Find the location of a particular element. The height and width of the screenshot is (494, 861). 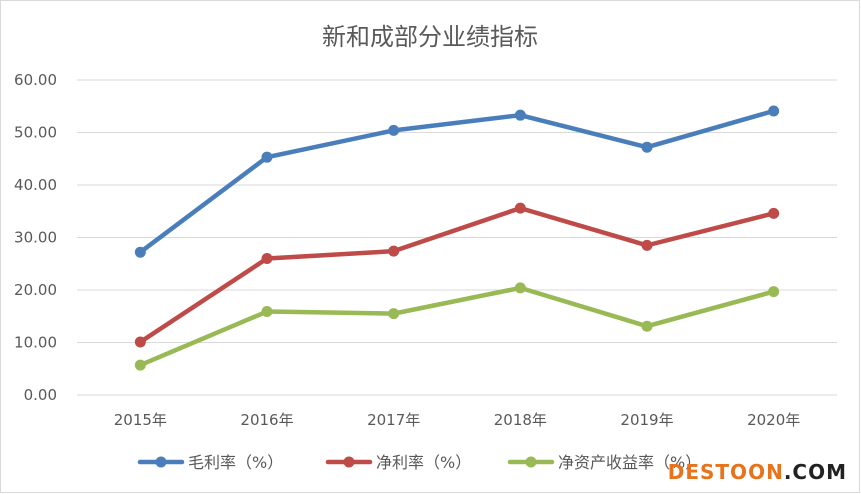

legend-label: 净利率（%） is located at coordinates (423, 462).